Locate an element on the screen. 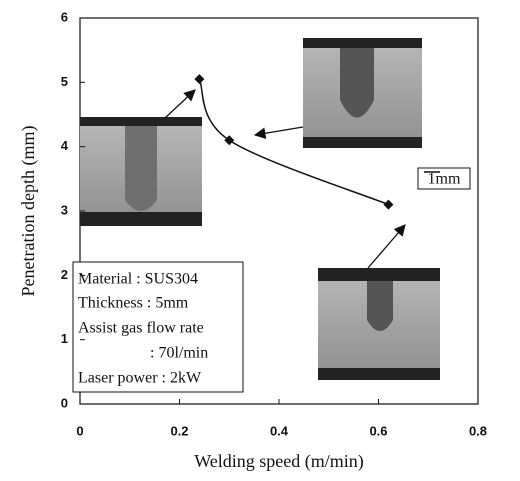 Image resolution: width=520 pixels, height=481 pixels. annotation-box is located at coordinates (158, 327).